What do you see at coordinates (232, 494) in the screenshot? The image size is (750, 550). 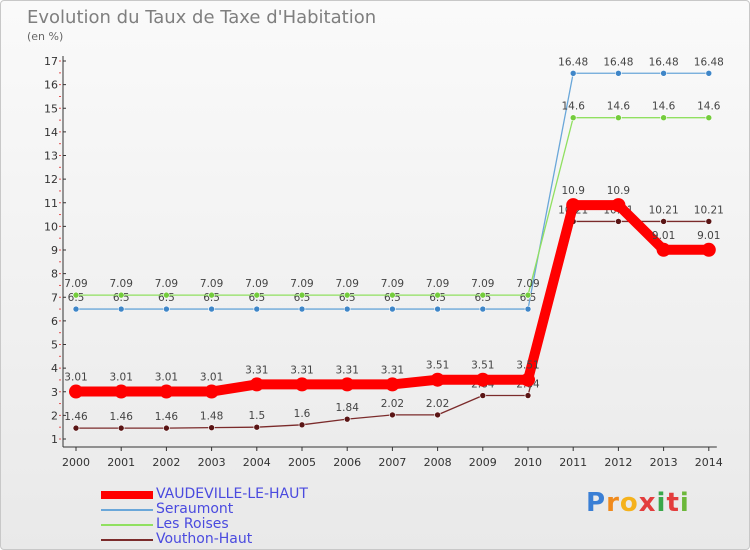 I see `legend-label: VAUDEVILLE-LE-HAUT` at bounding box center [232, 494].